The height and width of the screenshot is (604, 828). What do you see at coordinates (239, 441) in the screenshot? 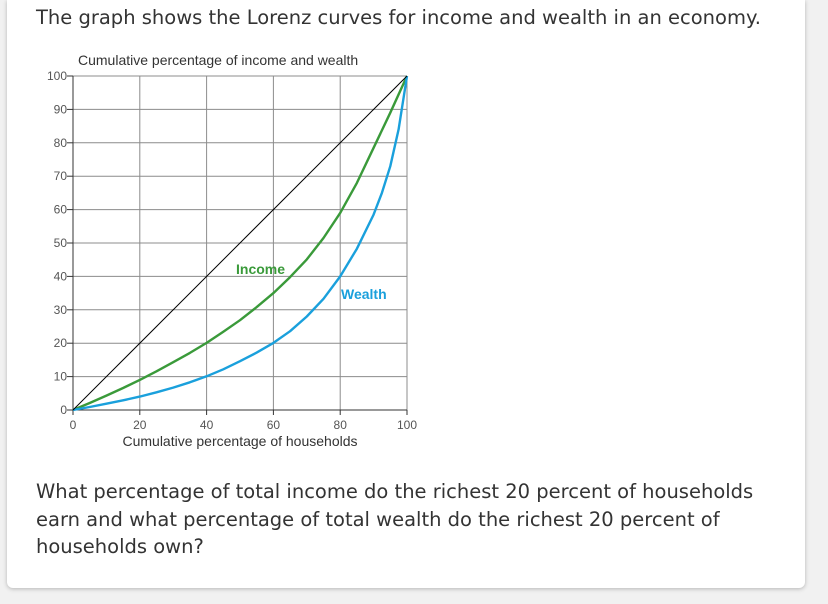
I see `x-axis-title: Cumulative percentage of households` at bounding box center [239, 441].